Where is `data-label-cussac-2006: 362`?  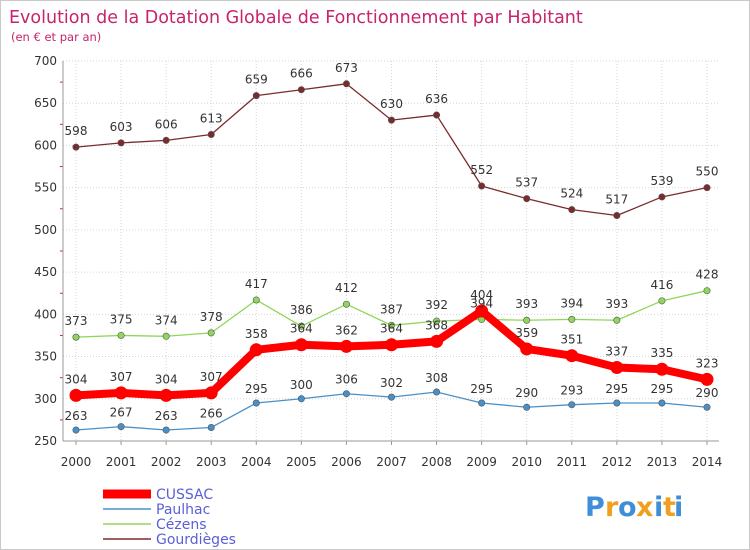 data-label-cussac-2006: 362 is located at coordinates (346, 330).